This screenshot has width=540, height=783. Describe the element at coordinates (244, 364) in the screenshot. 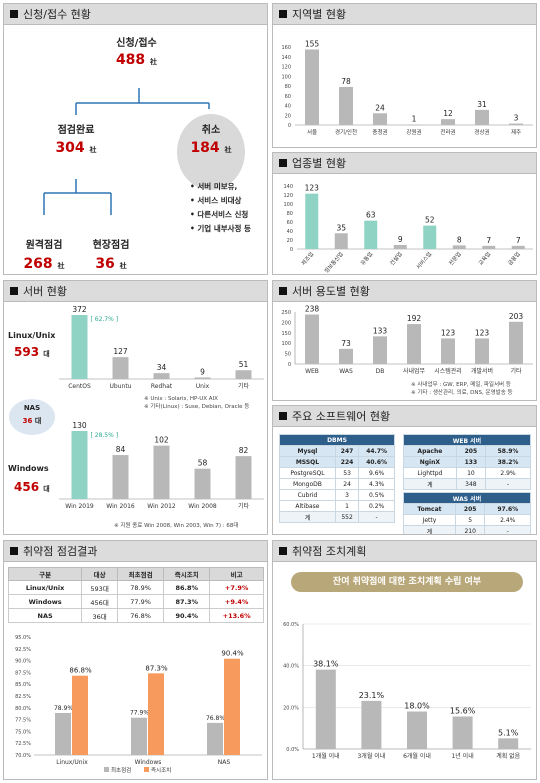

I see `data-label: 51` at that location.